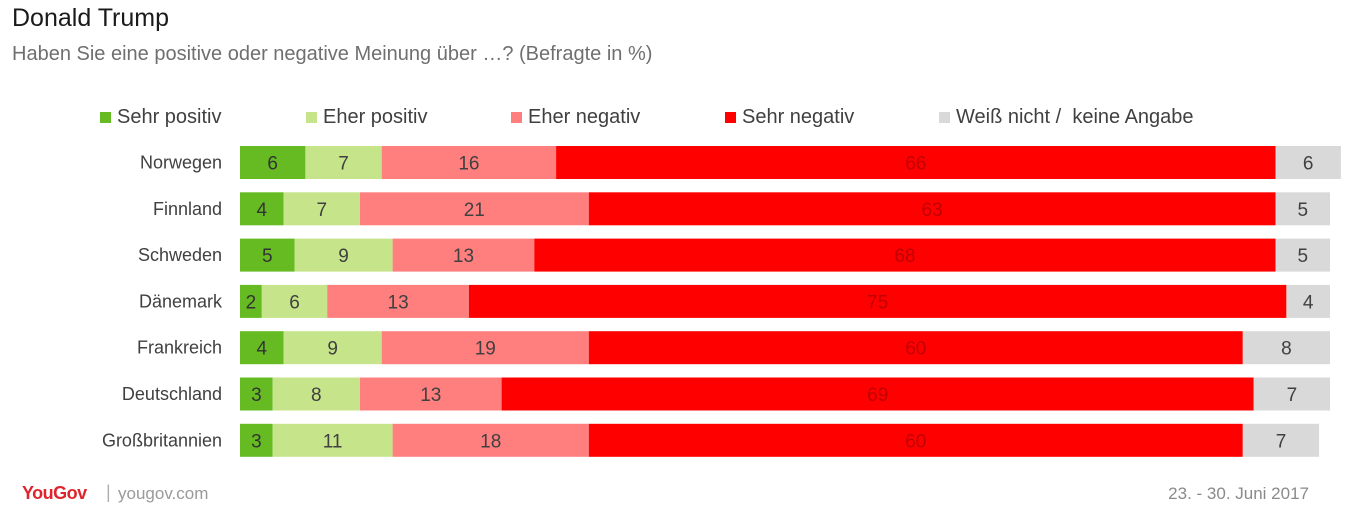  Describe the element at coordinates (163, 493) in the screenshot. I see `footer-url: yougov.com` at that location.